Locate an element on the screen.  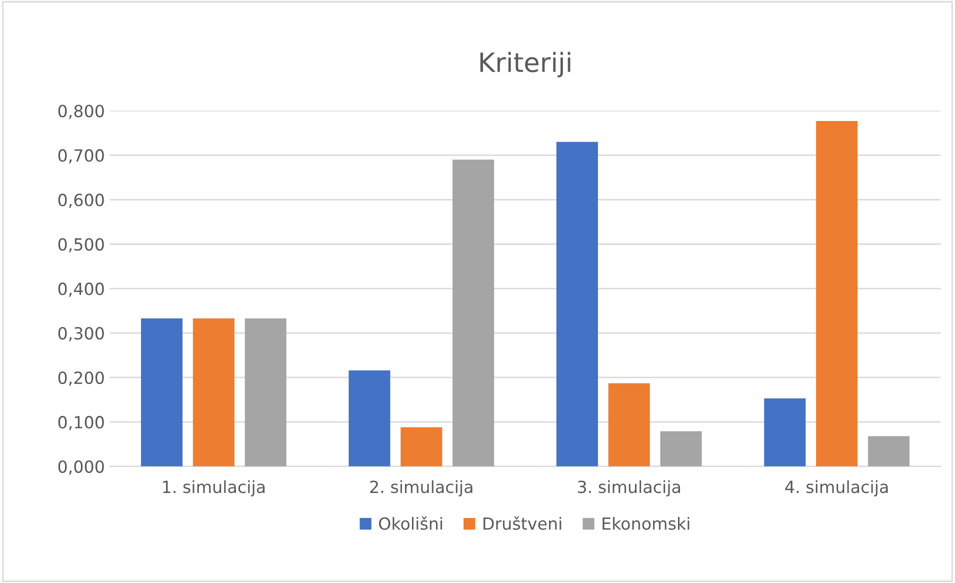
y-tick-label: 0,100 is located at coordinates (81, 423).